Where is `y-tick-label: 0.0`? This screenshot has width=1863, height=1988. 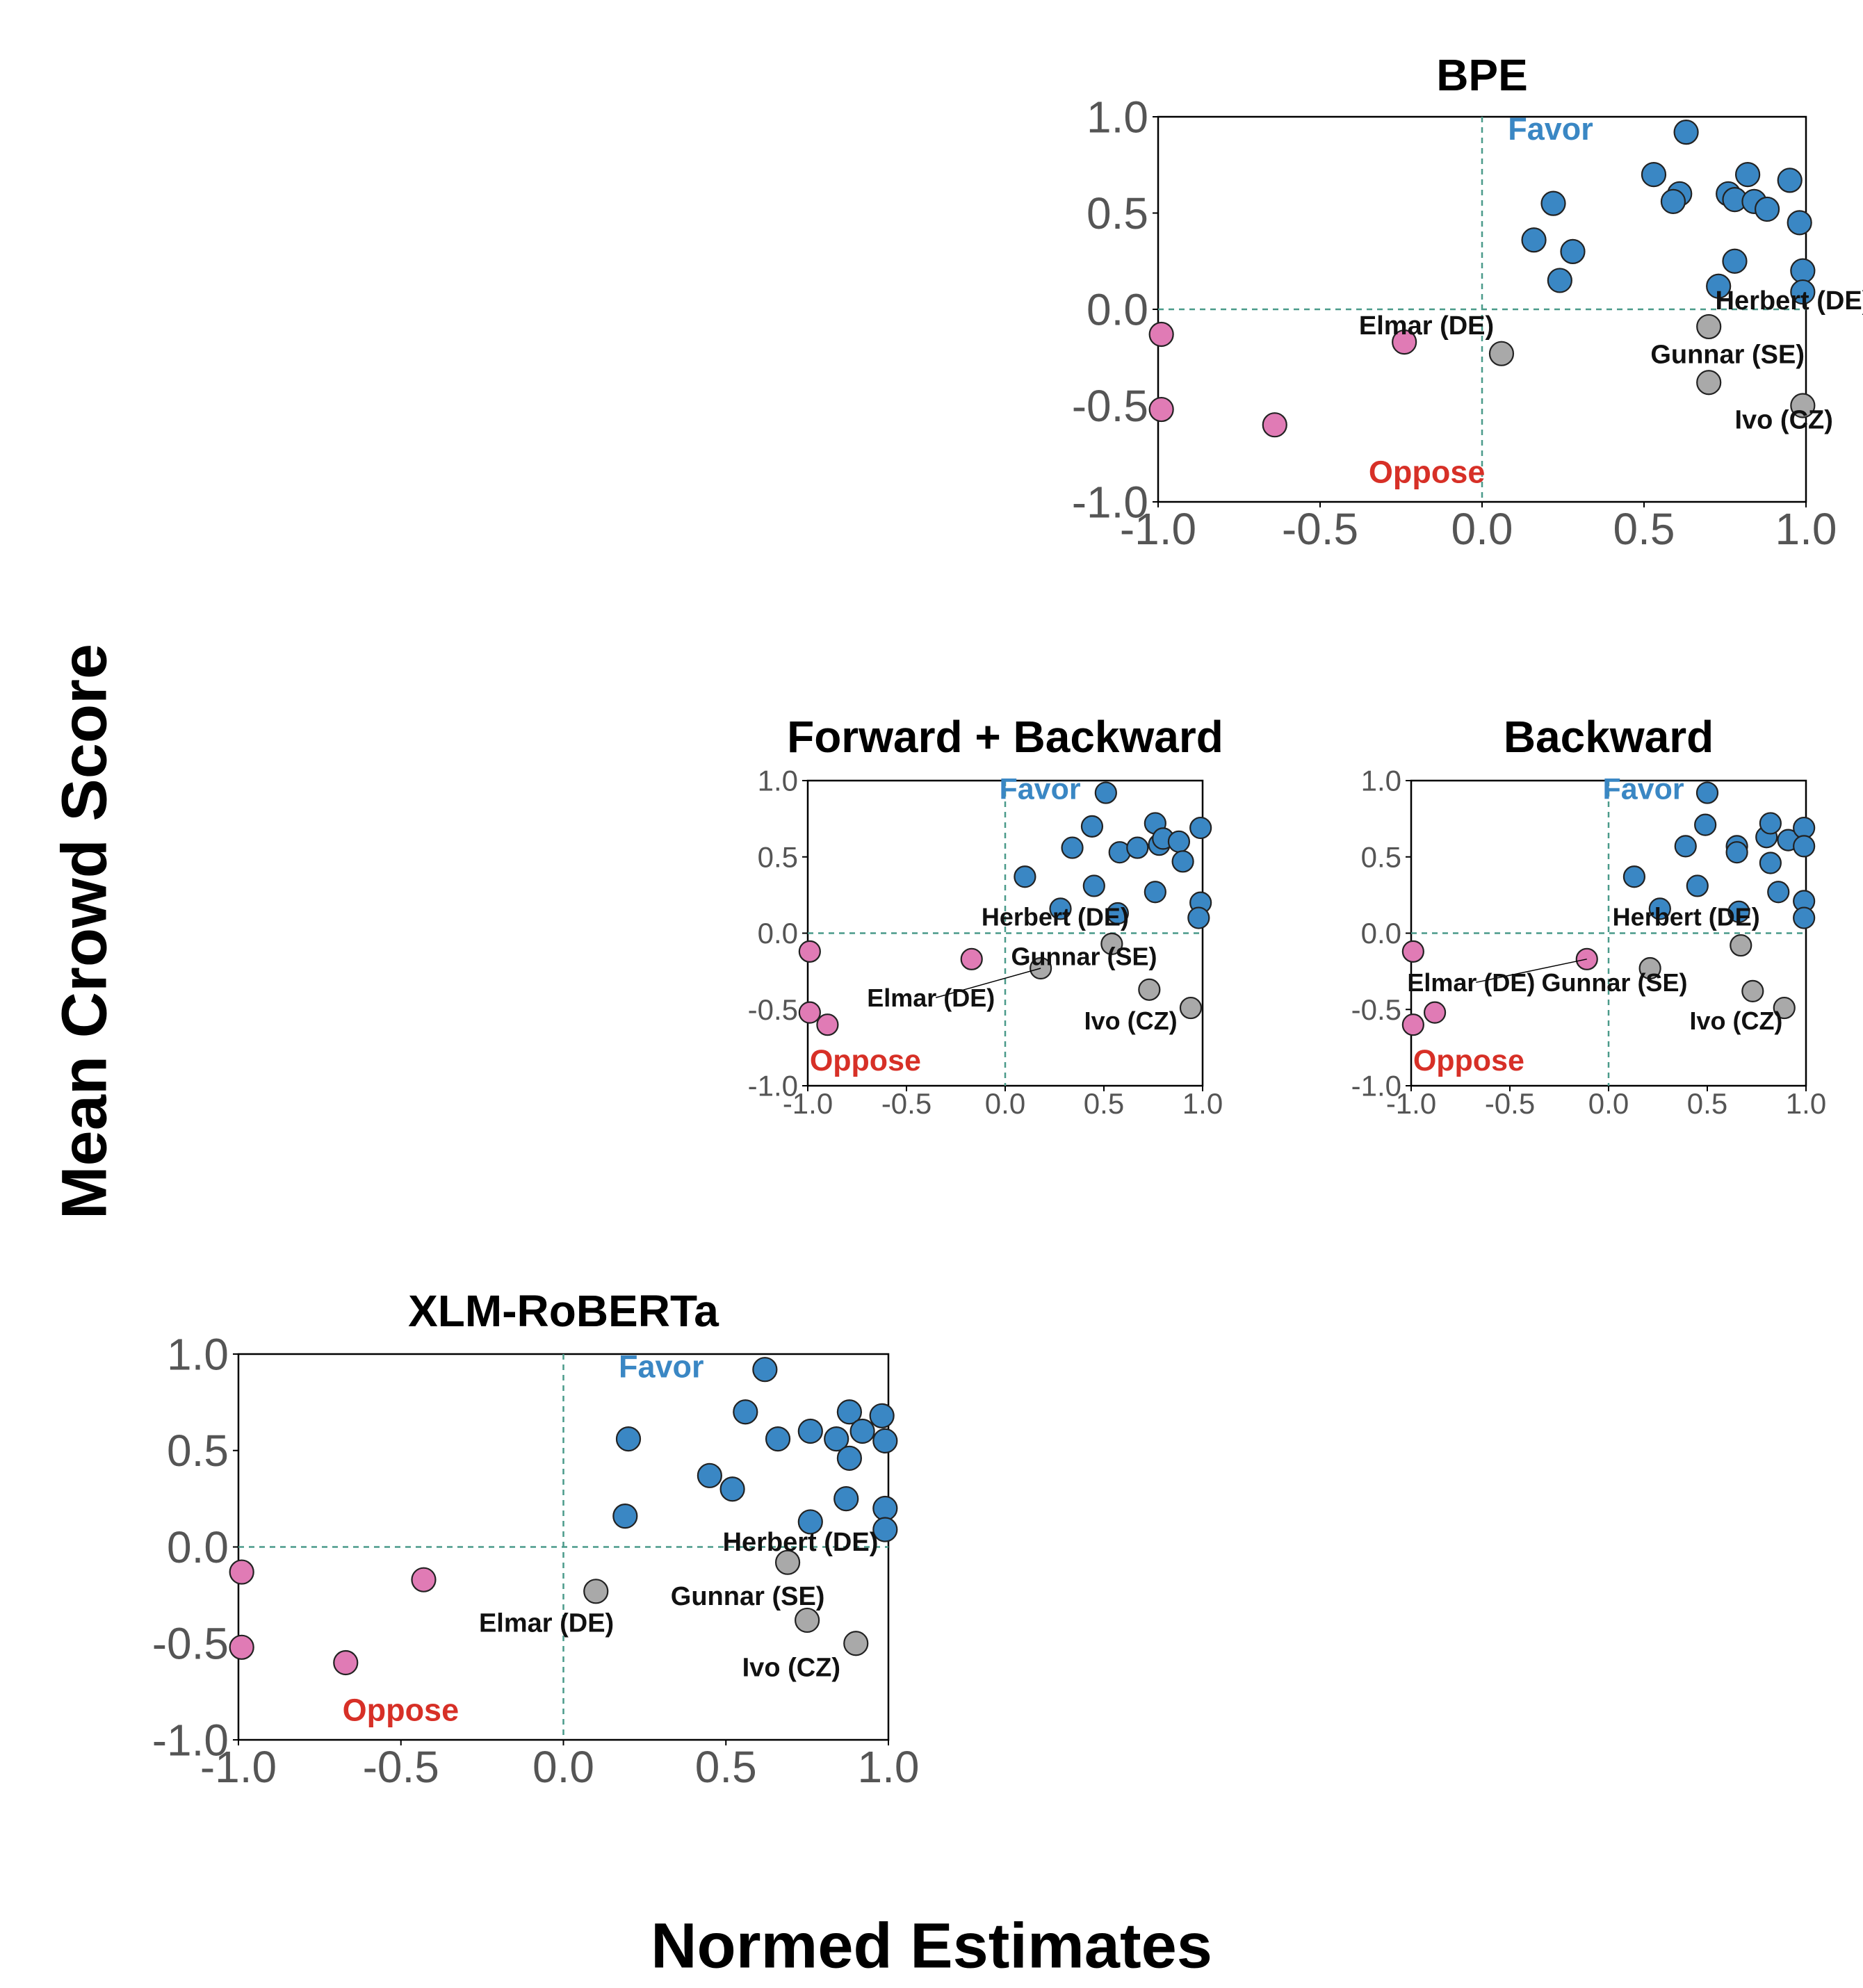 y-tick-label: 0.0 is located at coordinates (778, 933).